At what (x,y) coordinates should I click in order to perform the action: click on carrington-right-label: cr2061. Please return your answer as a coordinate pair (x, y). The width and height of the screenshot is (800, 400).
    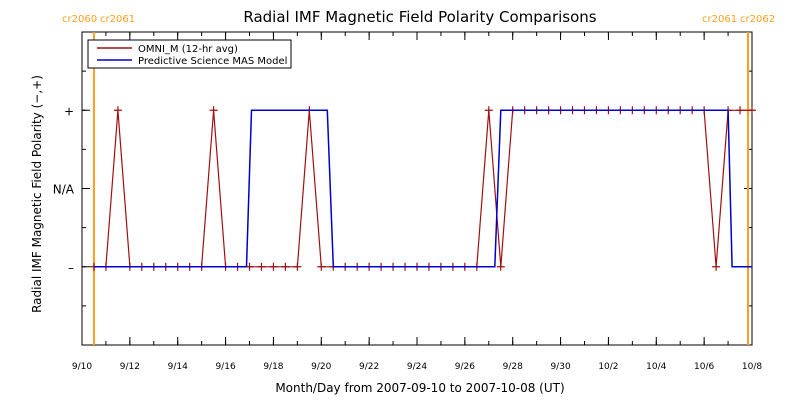
    Looking at the image, I should click on (117, 19).